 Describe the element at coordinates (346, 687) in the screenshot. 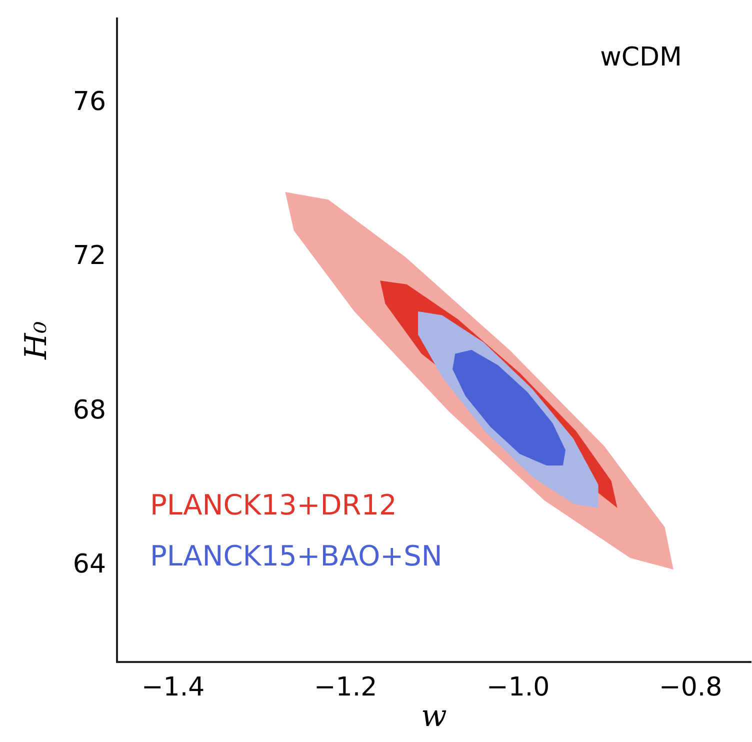

I see `x-tick-label: −1.2` at that location.